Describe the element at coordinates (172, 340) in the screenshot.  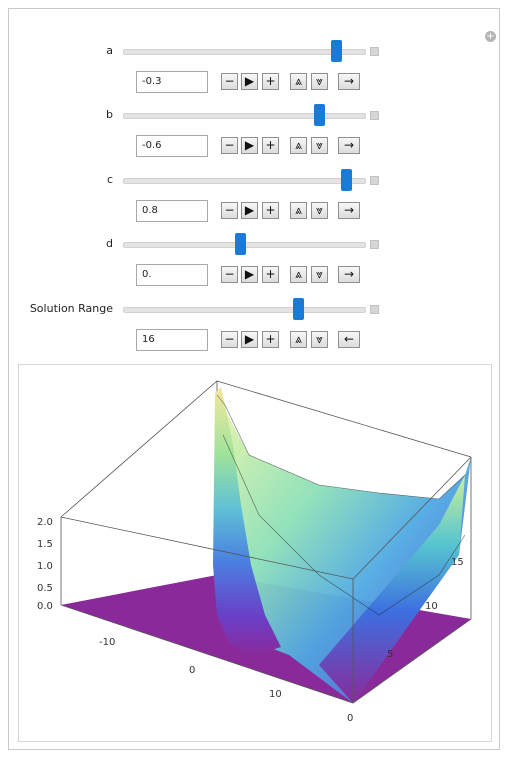
I see `value-input: 16` at that location.